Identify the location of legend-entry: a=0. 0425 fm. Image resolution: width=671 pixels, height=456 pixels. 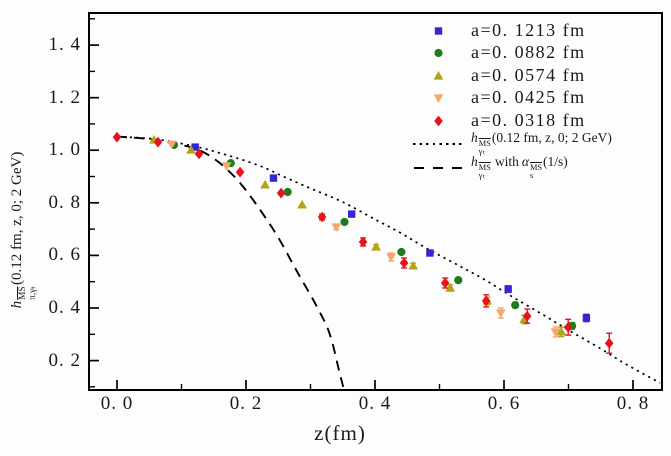
(511, 98).